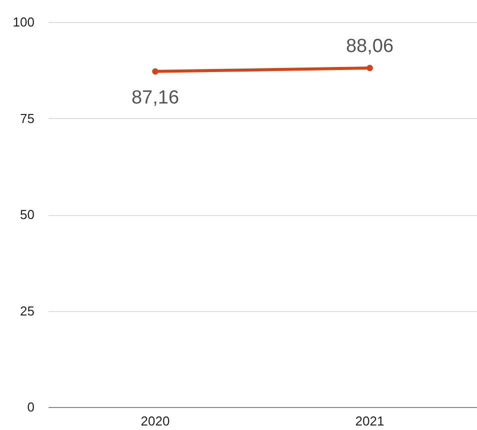 This screenshot has width=477, height=430. Describe the element at coordinates (27, 118) in the screenshot. I see `y-tick-label: 75` at that location.